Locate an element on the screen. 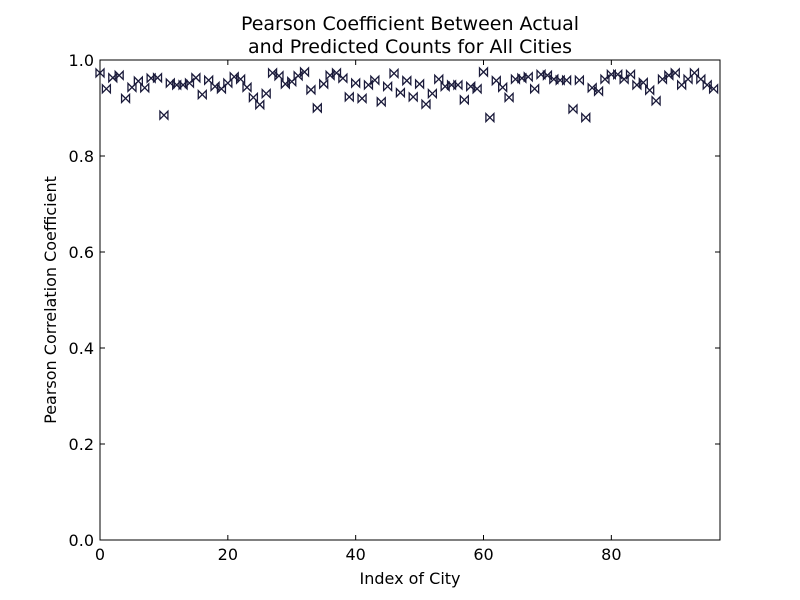 The width and height of the screenshot is (800, 600). chart-title-line-1: Pearson Coefficient Between Actual is located at coordinates (410, 24).